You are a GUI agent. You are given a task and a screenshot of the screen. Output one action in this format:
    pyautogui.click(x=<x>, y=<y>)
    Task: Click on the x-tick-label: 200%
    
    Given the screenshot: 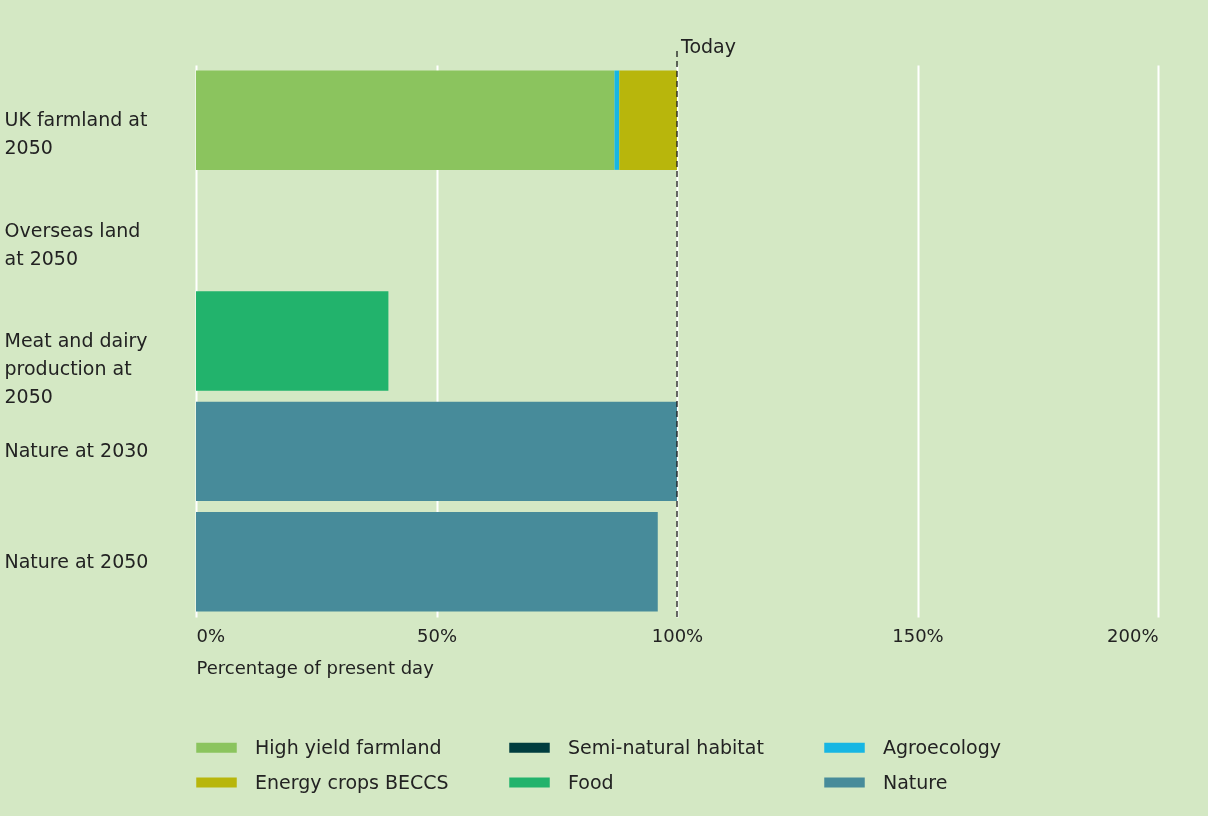 What is the action you would take?
    pyautogui.click(x=1133, y=635)
    